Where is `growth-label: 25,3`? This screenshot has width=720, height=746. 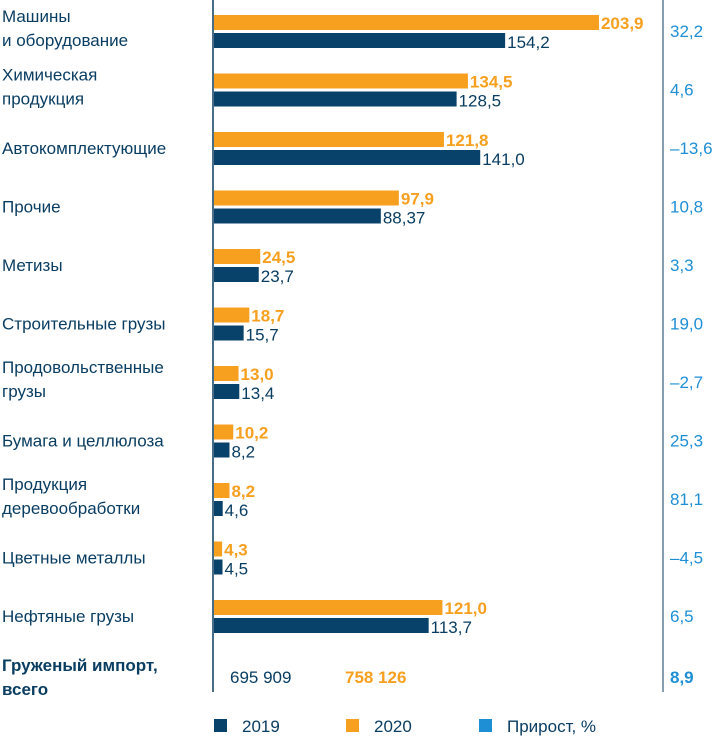 growth-label: 25,3 is located at coordinates (686, 441).